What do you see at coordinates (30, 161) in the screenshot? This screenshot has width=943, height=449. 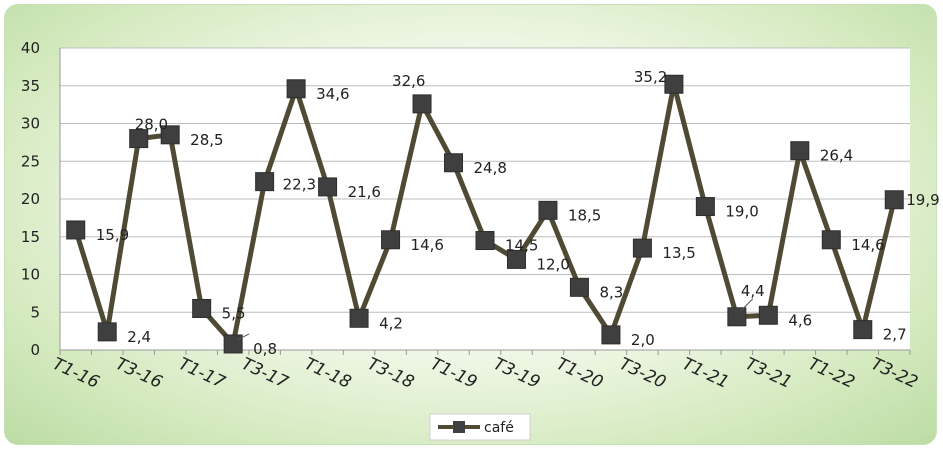 I see `y-tick-label: 25` at bounding box center [30, 161].